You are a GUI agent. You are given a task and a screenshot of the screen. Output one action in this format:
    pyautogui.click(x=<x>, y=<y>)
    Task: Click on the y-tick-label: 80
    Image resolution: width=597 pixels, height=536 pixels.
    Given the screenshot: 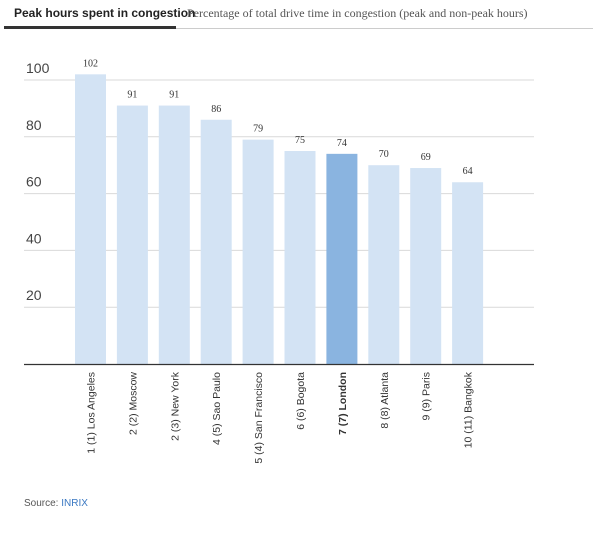 What is the action you would take?
    pyautogui.click(x=34, y=125)
    